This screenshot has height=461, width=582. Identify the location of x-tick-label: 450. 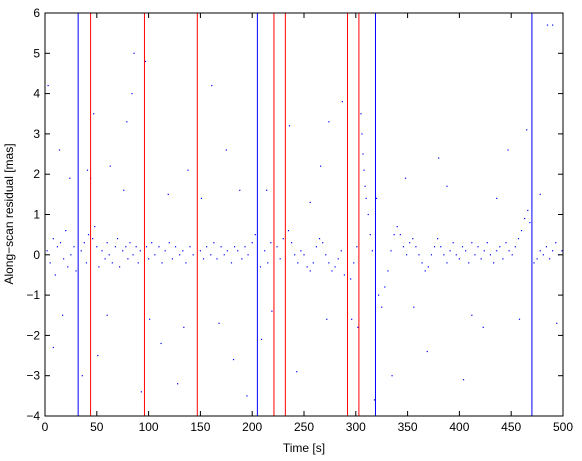
(511, 427).